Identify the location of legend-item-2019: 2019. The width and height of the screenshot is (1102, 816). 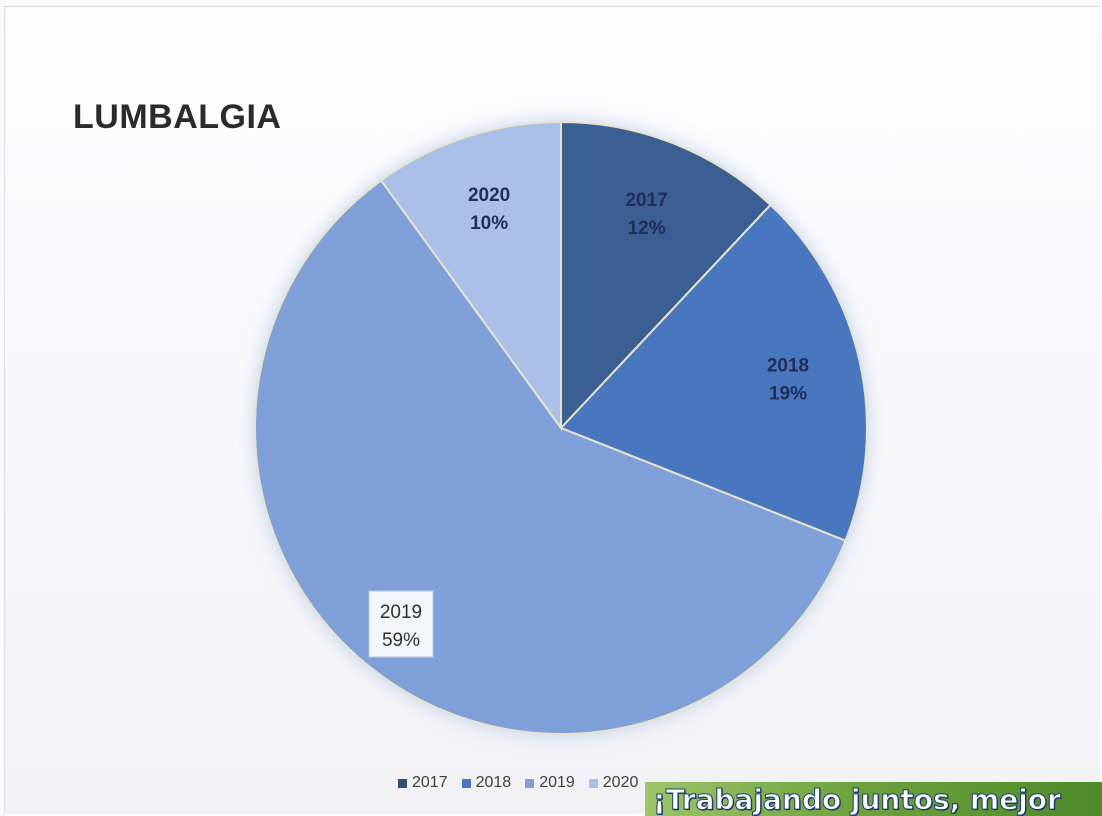
(550, 783).